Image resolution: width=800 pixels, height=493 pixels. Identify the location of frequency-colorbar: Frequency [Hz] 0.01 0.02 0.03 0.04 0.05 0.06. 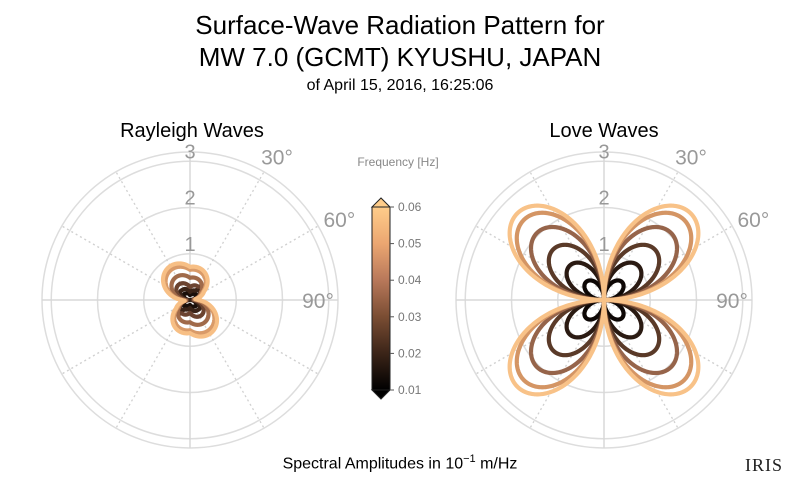
(398, 277).